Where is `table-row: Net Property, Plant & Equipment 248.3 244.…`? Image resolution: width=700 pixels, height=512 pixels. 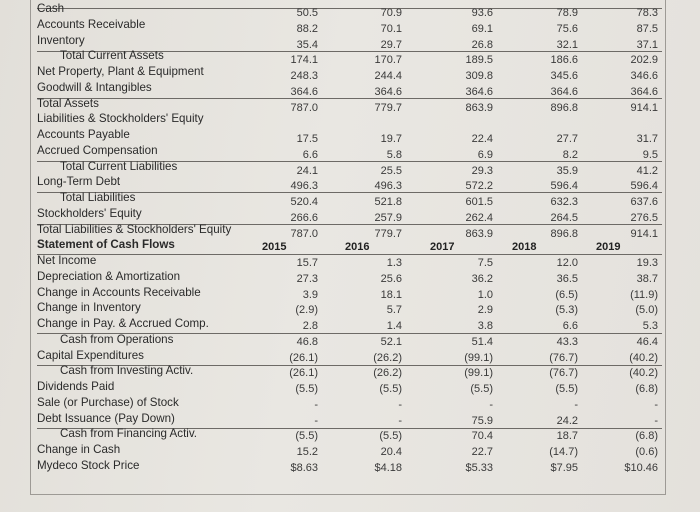
table-row: Net Property, Plant & Equipment 248.3 244.… is located at coordinates (350, 73).